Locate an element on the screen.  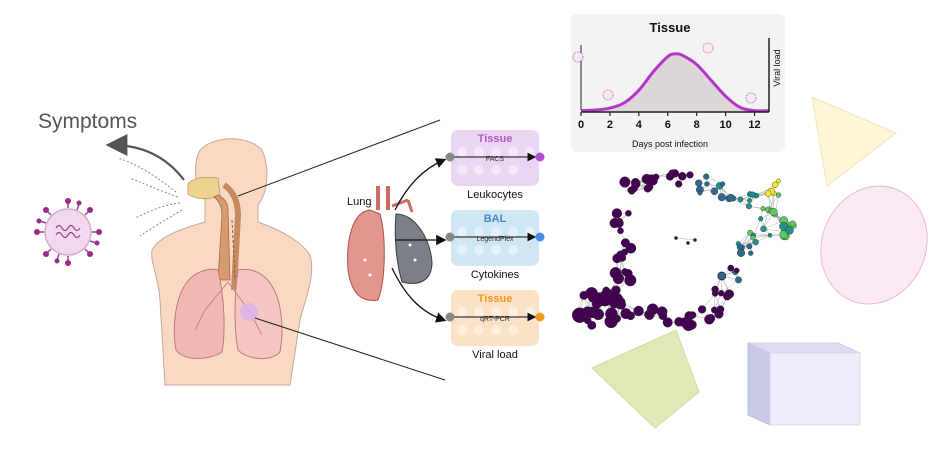
x-tick-label: 4 is located at coordinates (639, 125).